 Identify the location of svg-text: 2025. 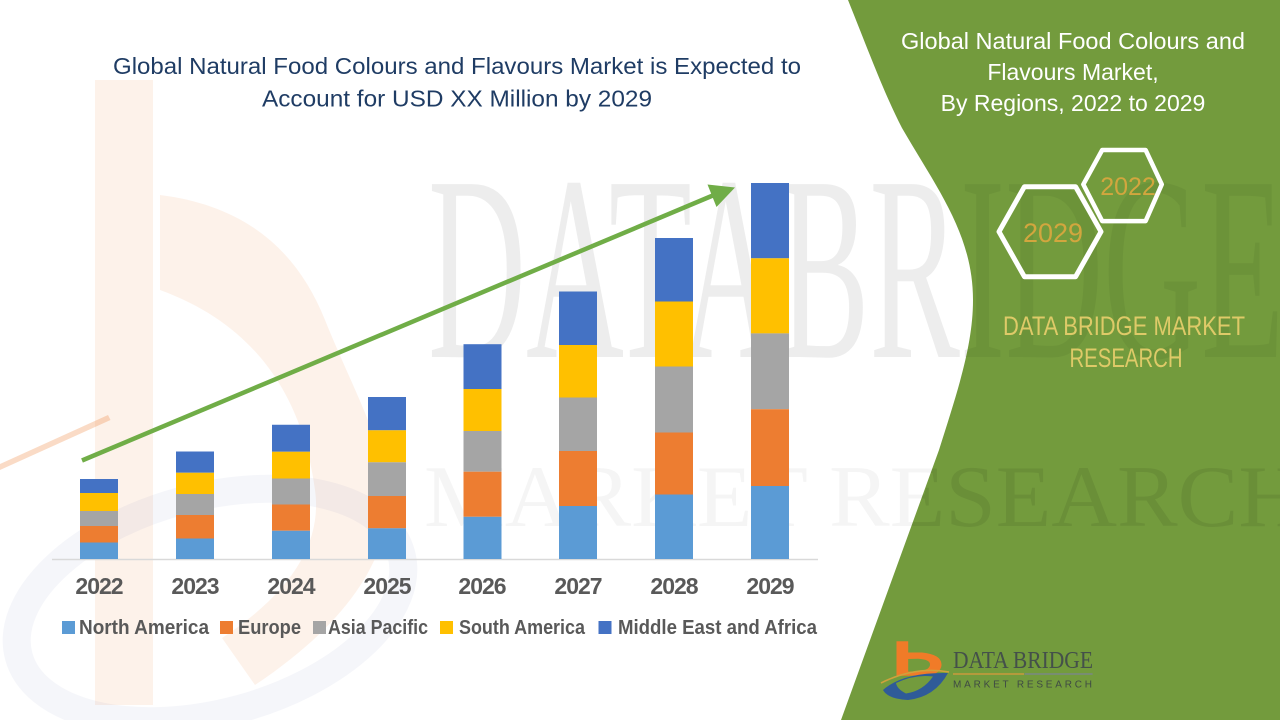
(387, 586).